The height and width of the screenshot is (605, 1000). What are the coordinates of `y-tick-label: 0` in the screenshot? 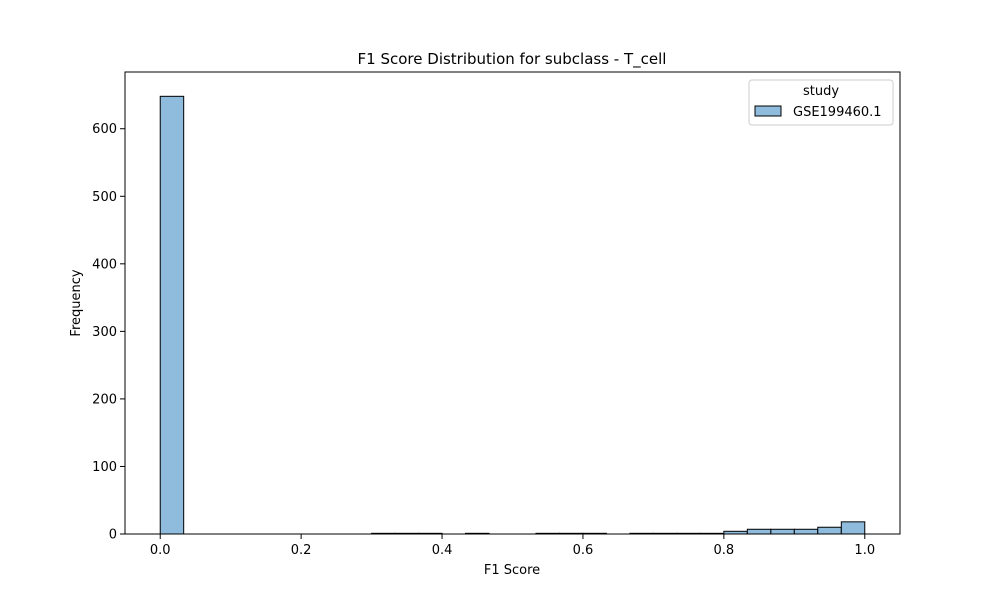 It's located at (113, 535).